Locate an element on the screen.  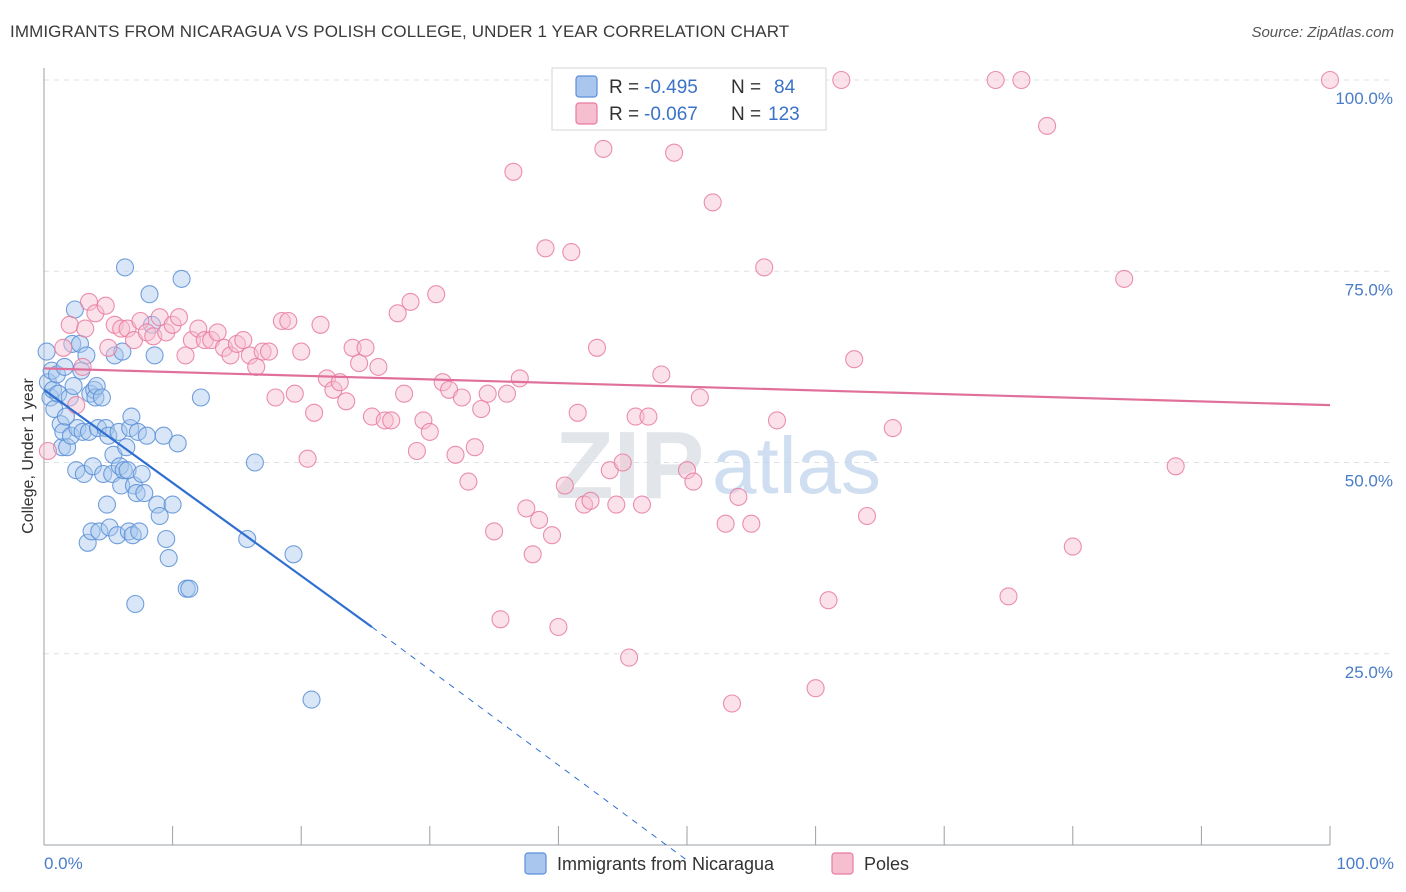
y-axis-title: College, Under 1 year is located at coordinates (28, 456).